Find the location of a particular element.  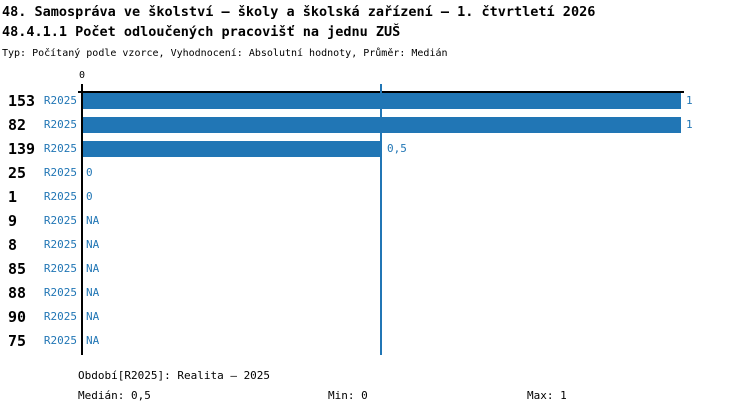

row-id-label: 139 is located at coordinates (22, 149).